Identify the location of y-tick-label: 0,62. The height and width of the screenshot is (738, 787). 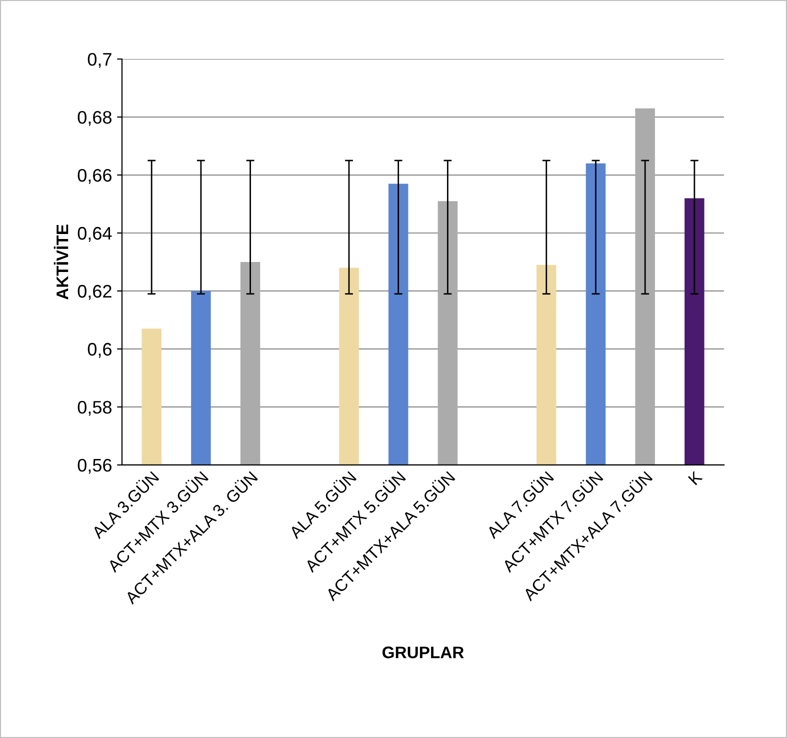
(95, 292).